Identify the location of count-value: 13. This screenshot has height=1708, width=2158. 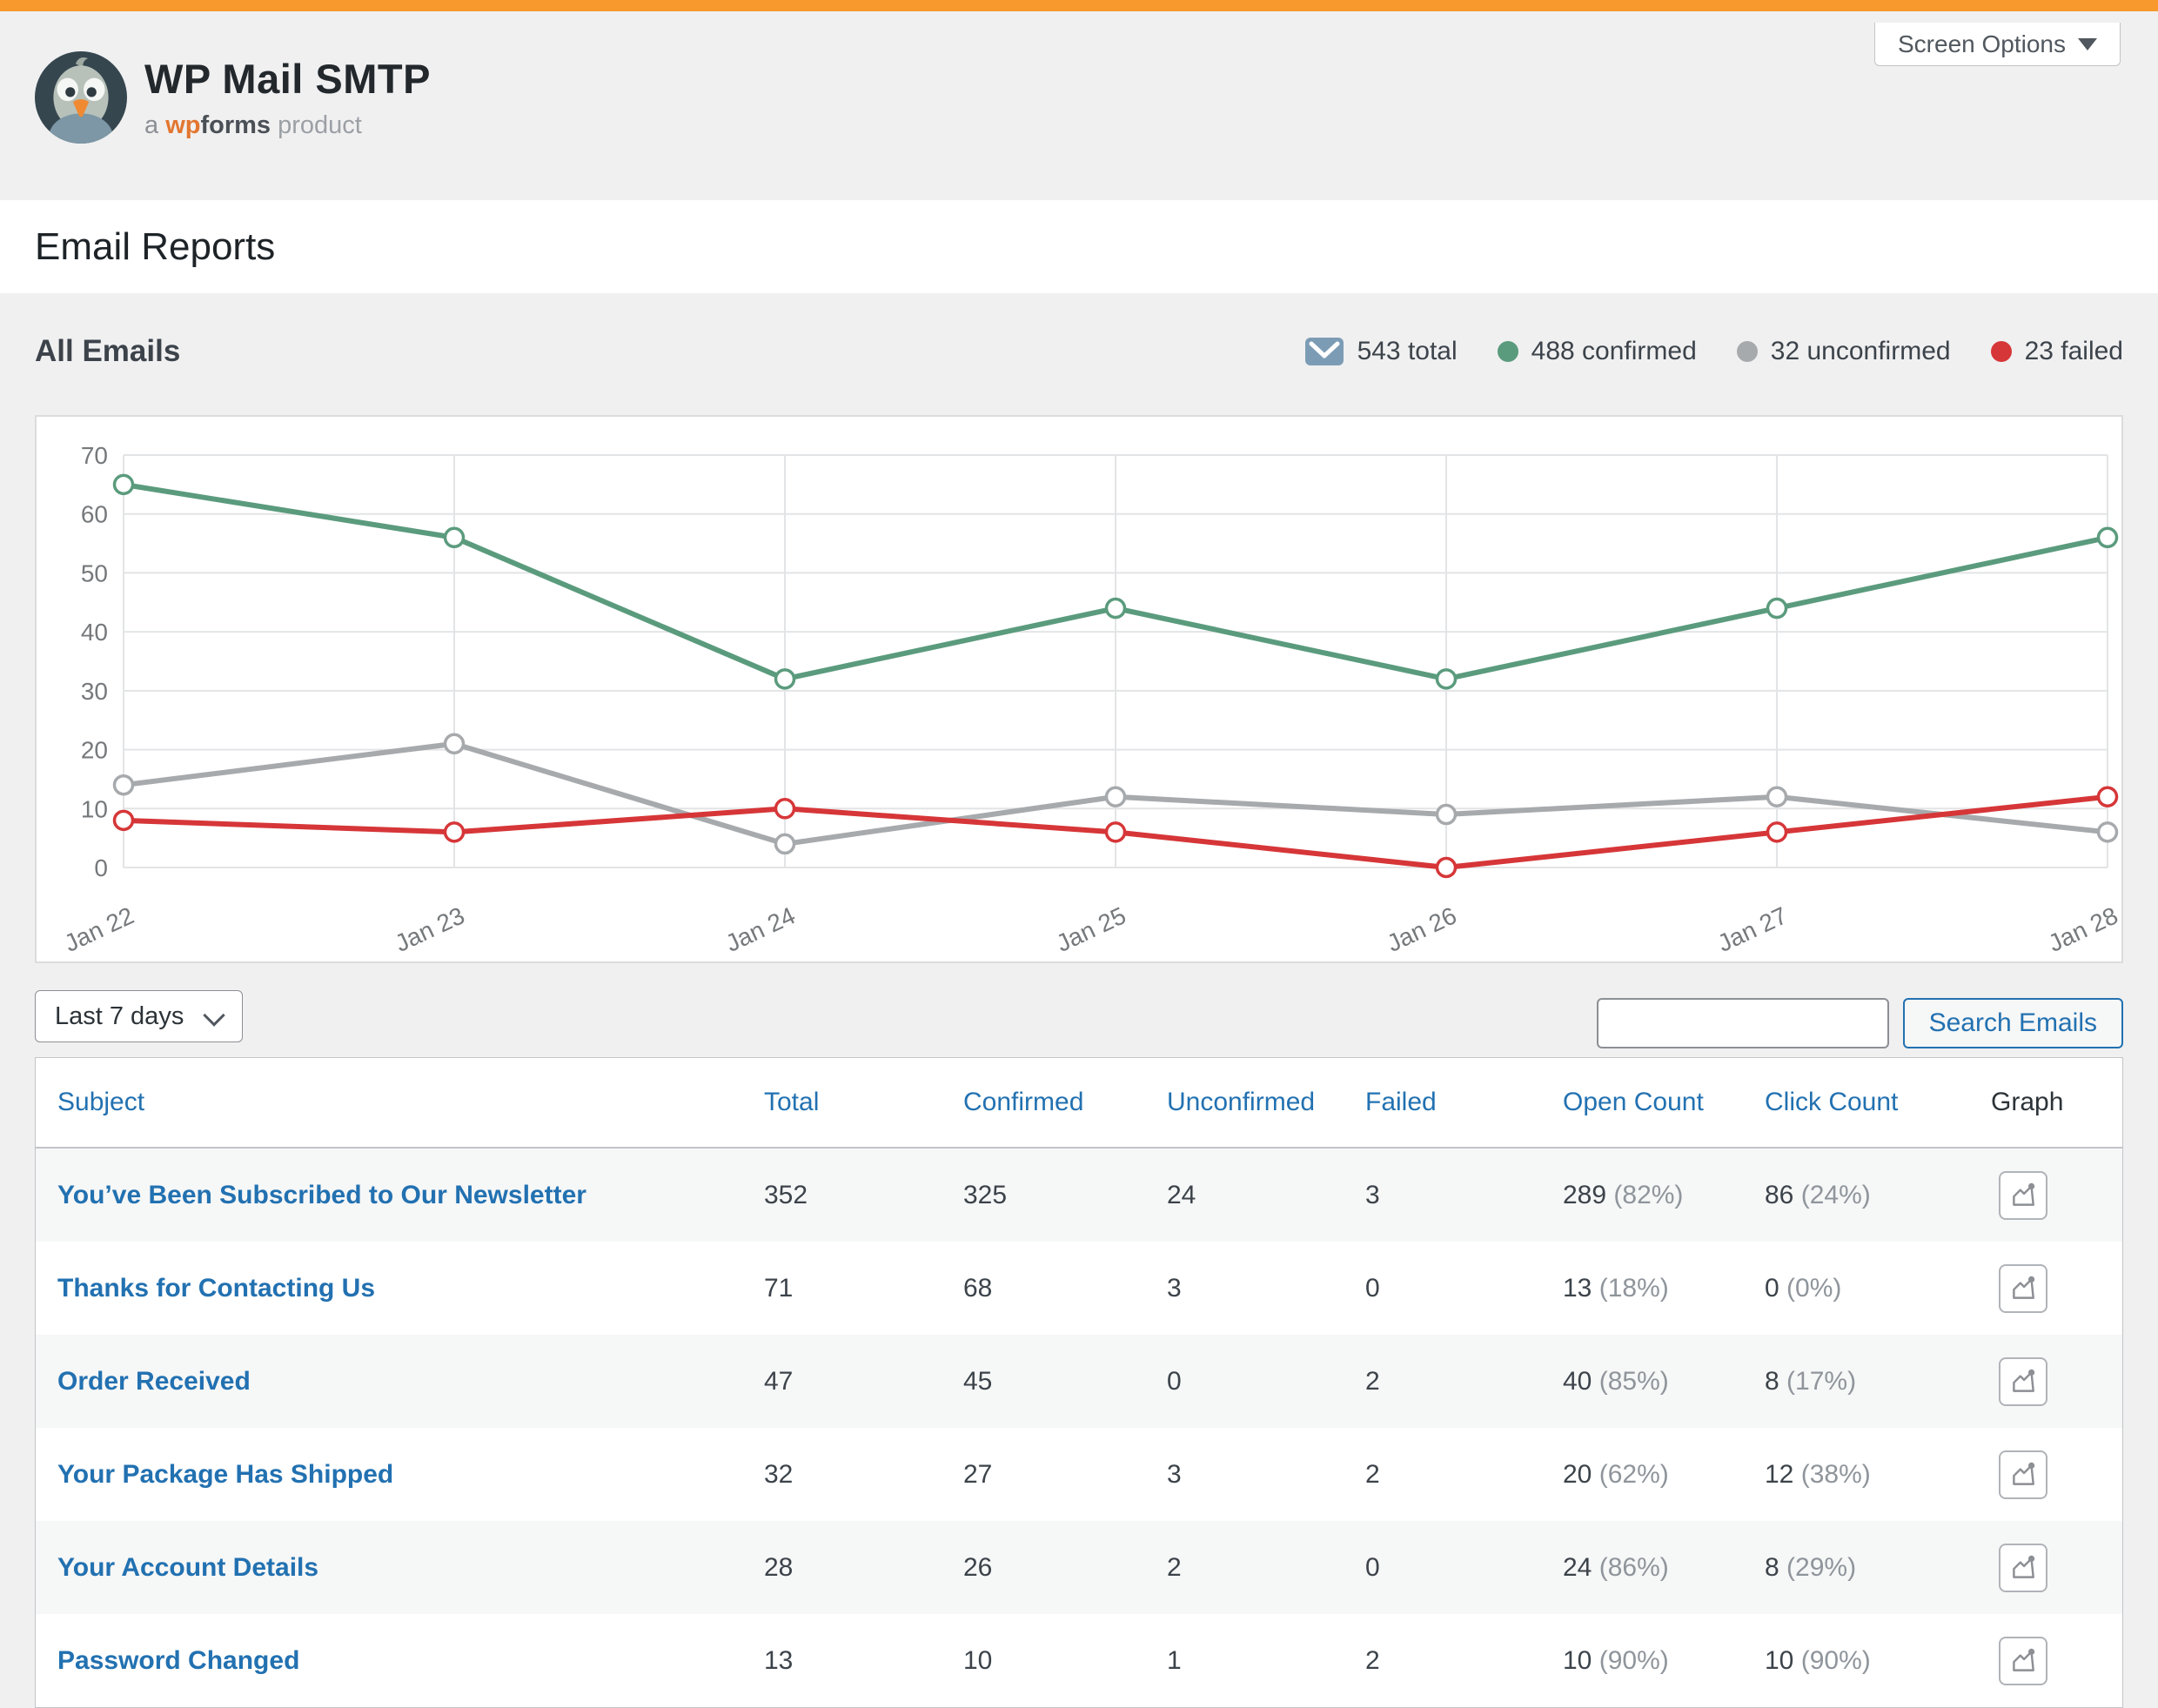
(1581, 1288).